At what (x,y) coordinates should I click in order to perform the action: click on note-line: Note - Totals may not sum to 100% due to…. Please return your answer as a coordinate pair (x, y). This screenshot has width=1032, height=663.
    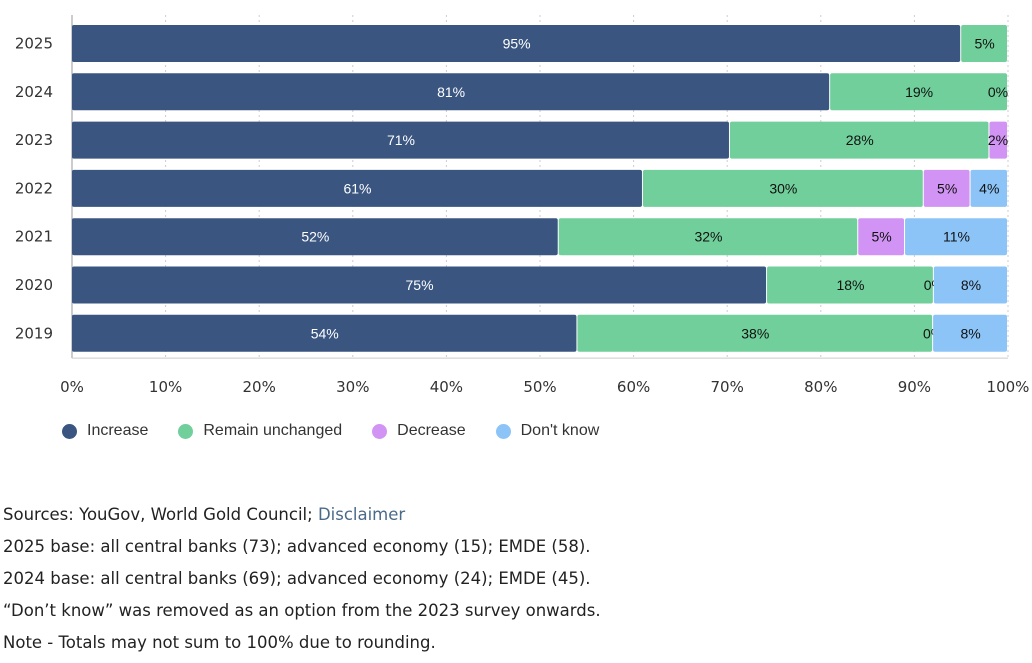
    Looking at the image, I should click on (219, 642).